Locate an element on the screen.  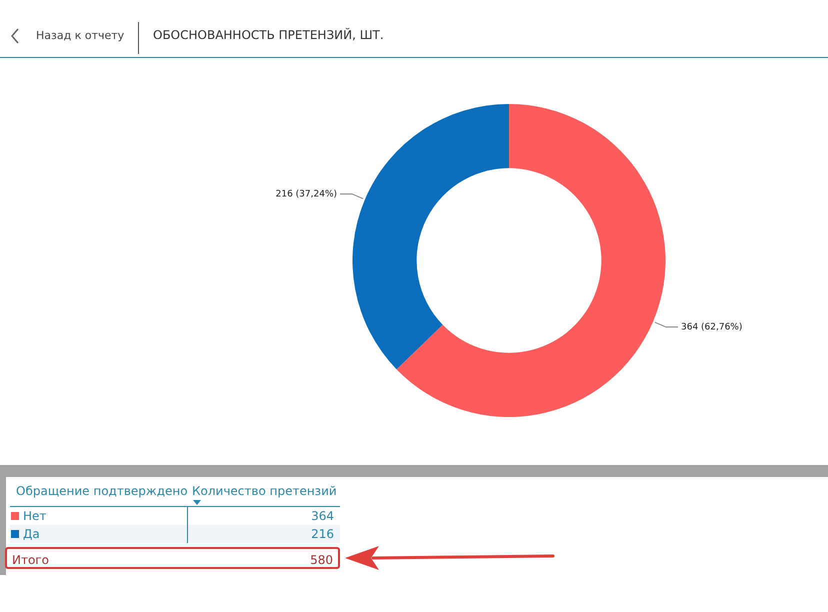
text: Назад к отчету is located at coordinates (80, 35).